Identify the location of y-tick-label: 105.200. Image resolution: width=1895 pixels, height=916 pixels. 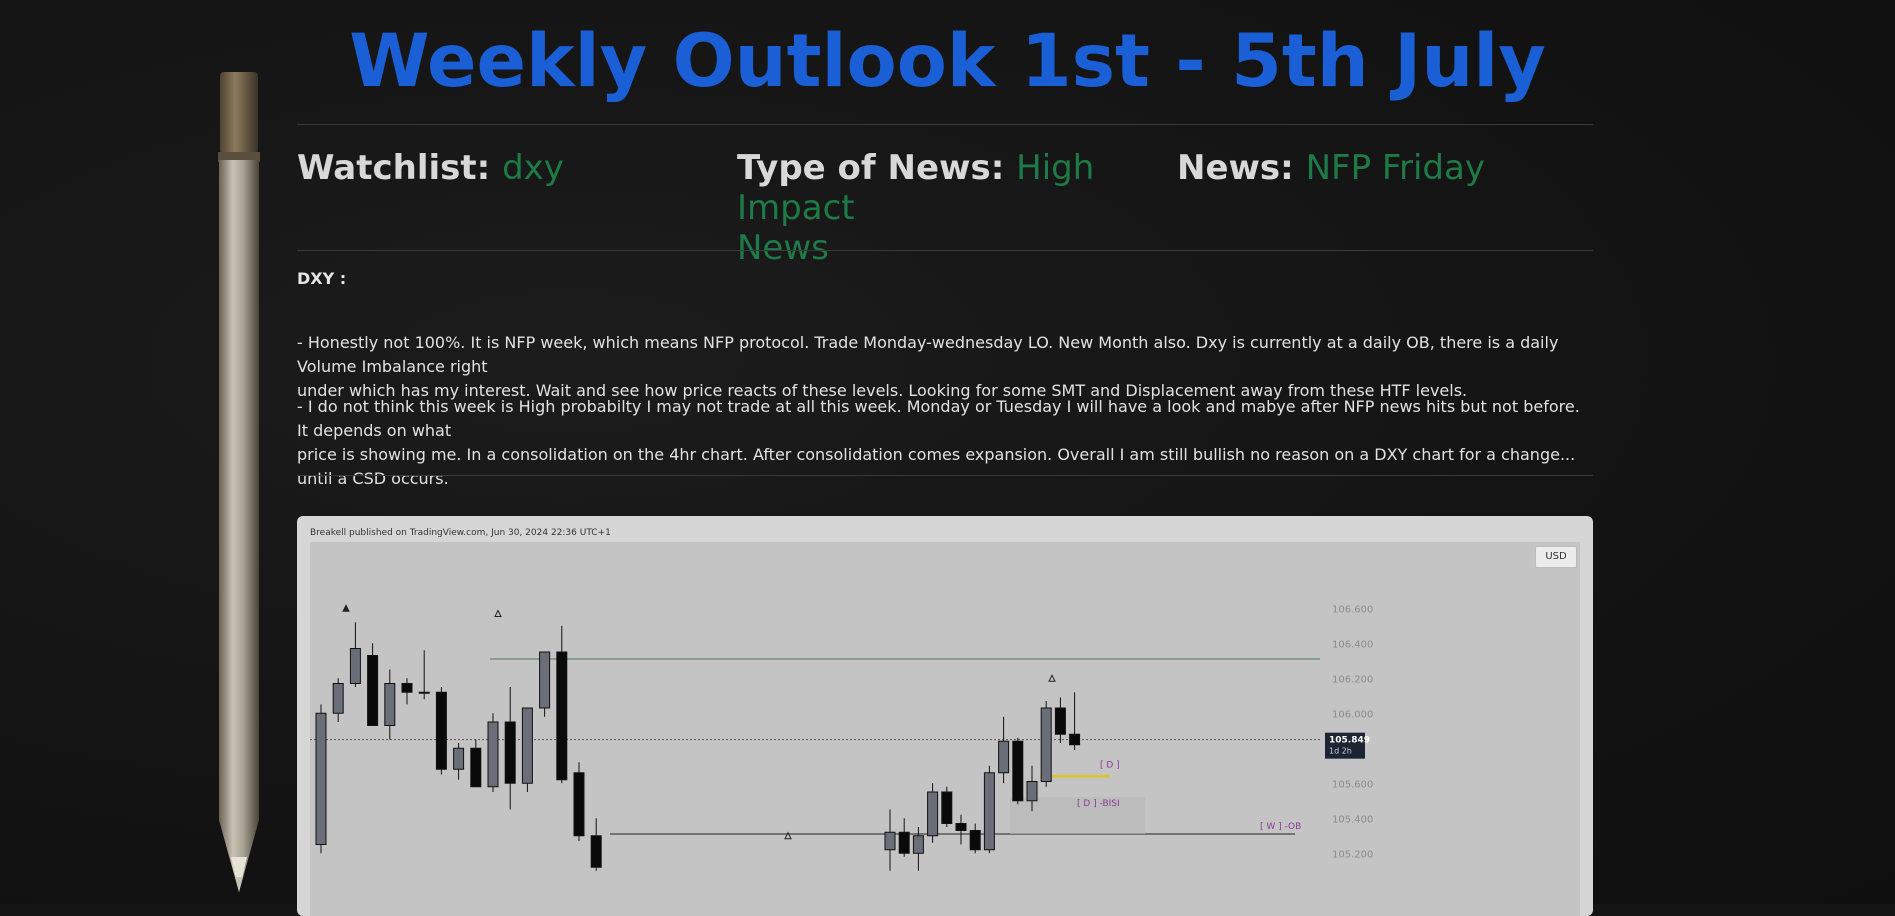
(1352, 854).